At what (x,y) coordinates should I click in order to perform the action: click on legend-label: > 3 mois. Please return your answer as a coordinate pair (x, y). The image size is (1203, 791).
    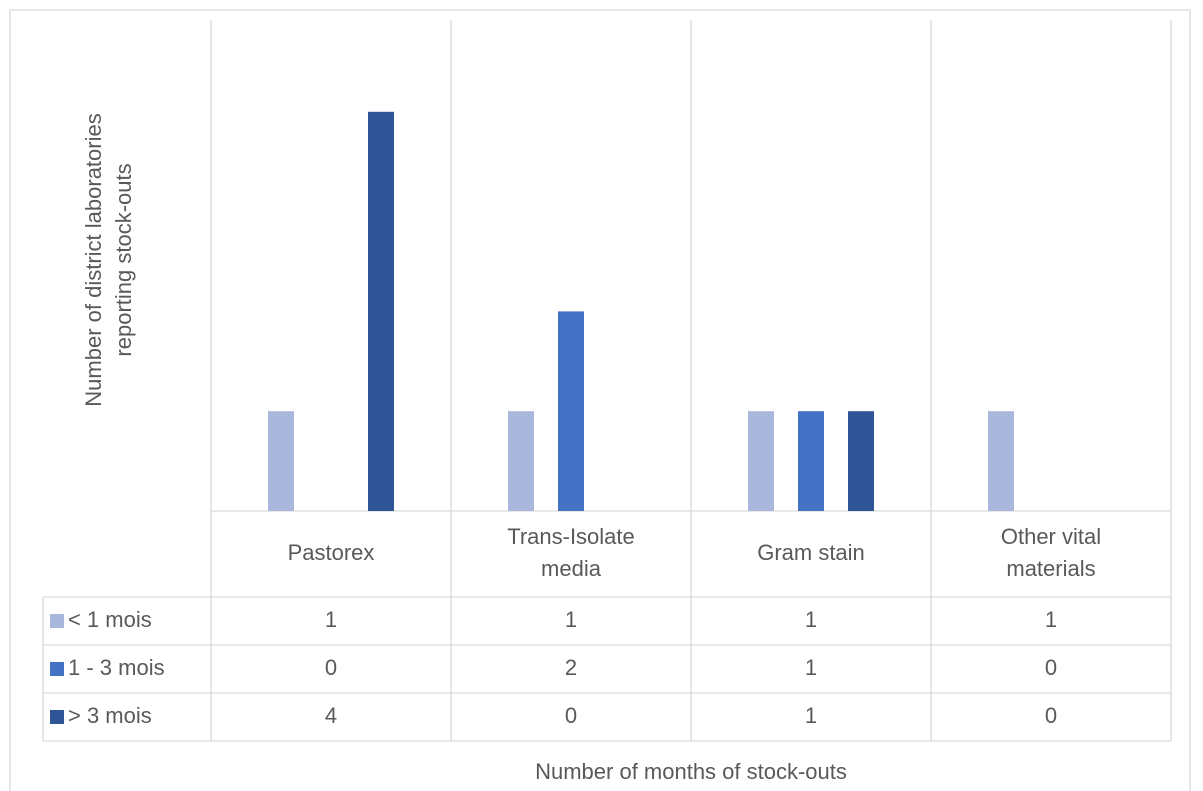
    Looking at the image, I should click on (110, 715).